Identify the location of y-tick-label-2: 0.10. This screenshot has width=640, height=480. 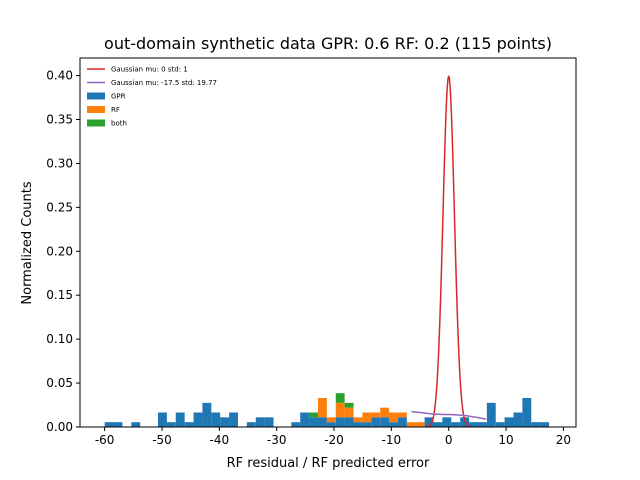
(59, 339).